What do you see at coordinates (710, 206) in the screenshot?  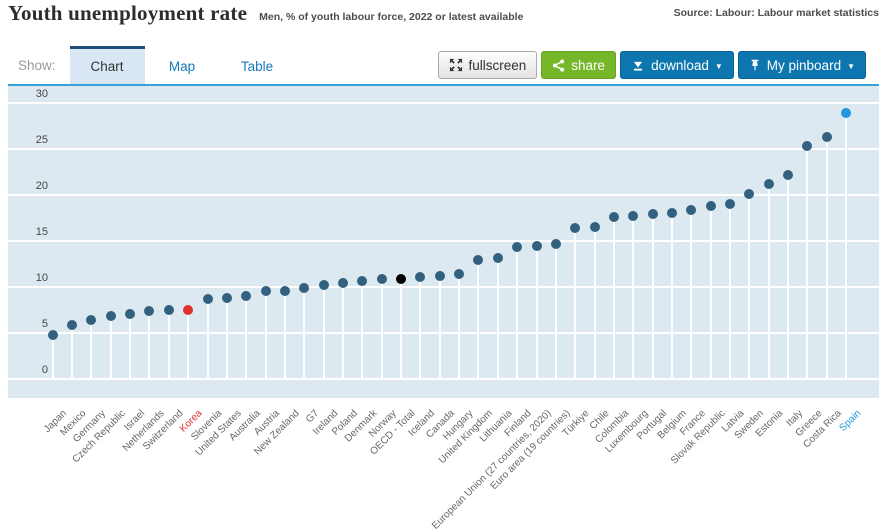 I see `data-point-slovak-republic` at bounding box center [710, 206].